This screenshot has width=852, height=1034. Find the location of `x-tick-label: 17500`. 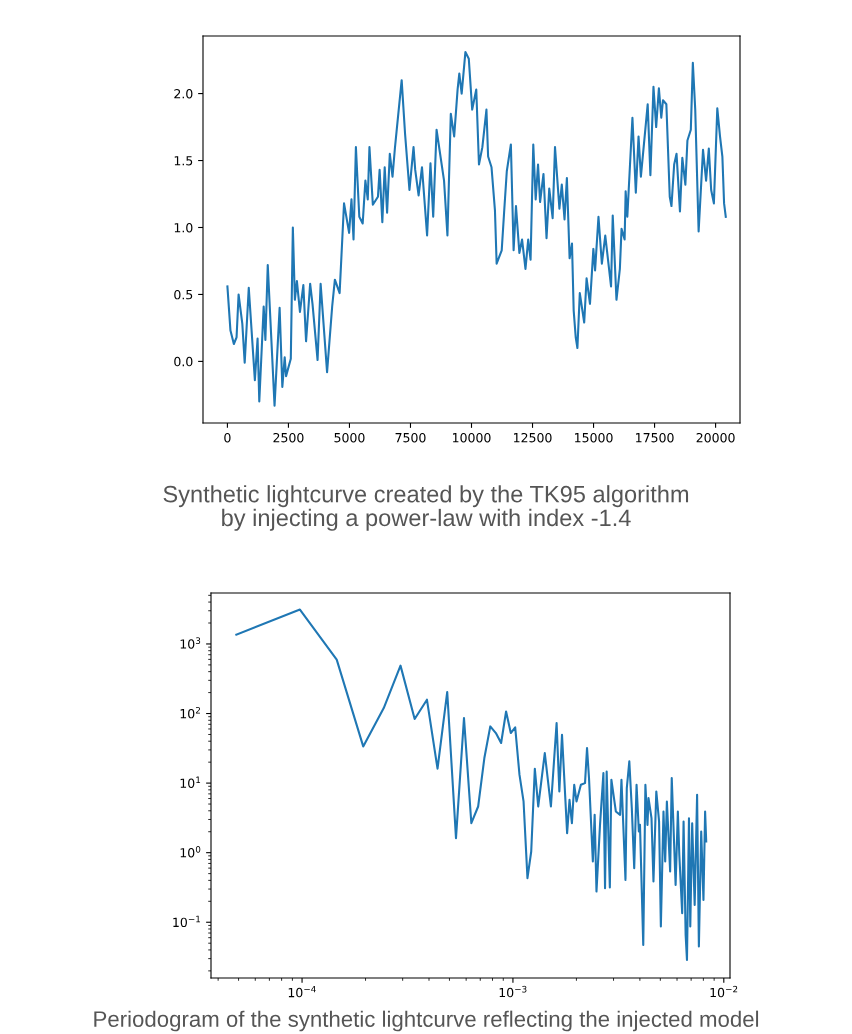

x-tick-label: 17500 is located at coordinates (655, 437).